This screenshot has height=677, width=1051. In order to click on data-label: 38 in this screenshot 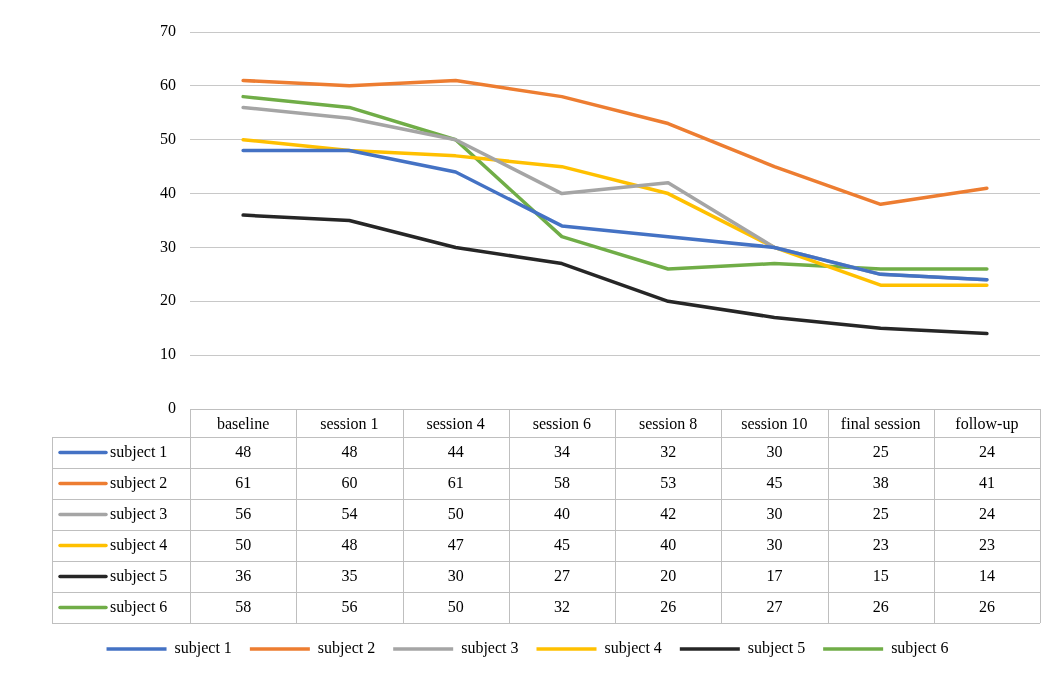, I will do `click(880, 482)`.